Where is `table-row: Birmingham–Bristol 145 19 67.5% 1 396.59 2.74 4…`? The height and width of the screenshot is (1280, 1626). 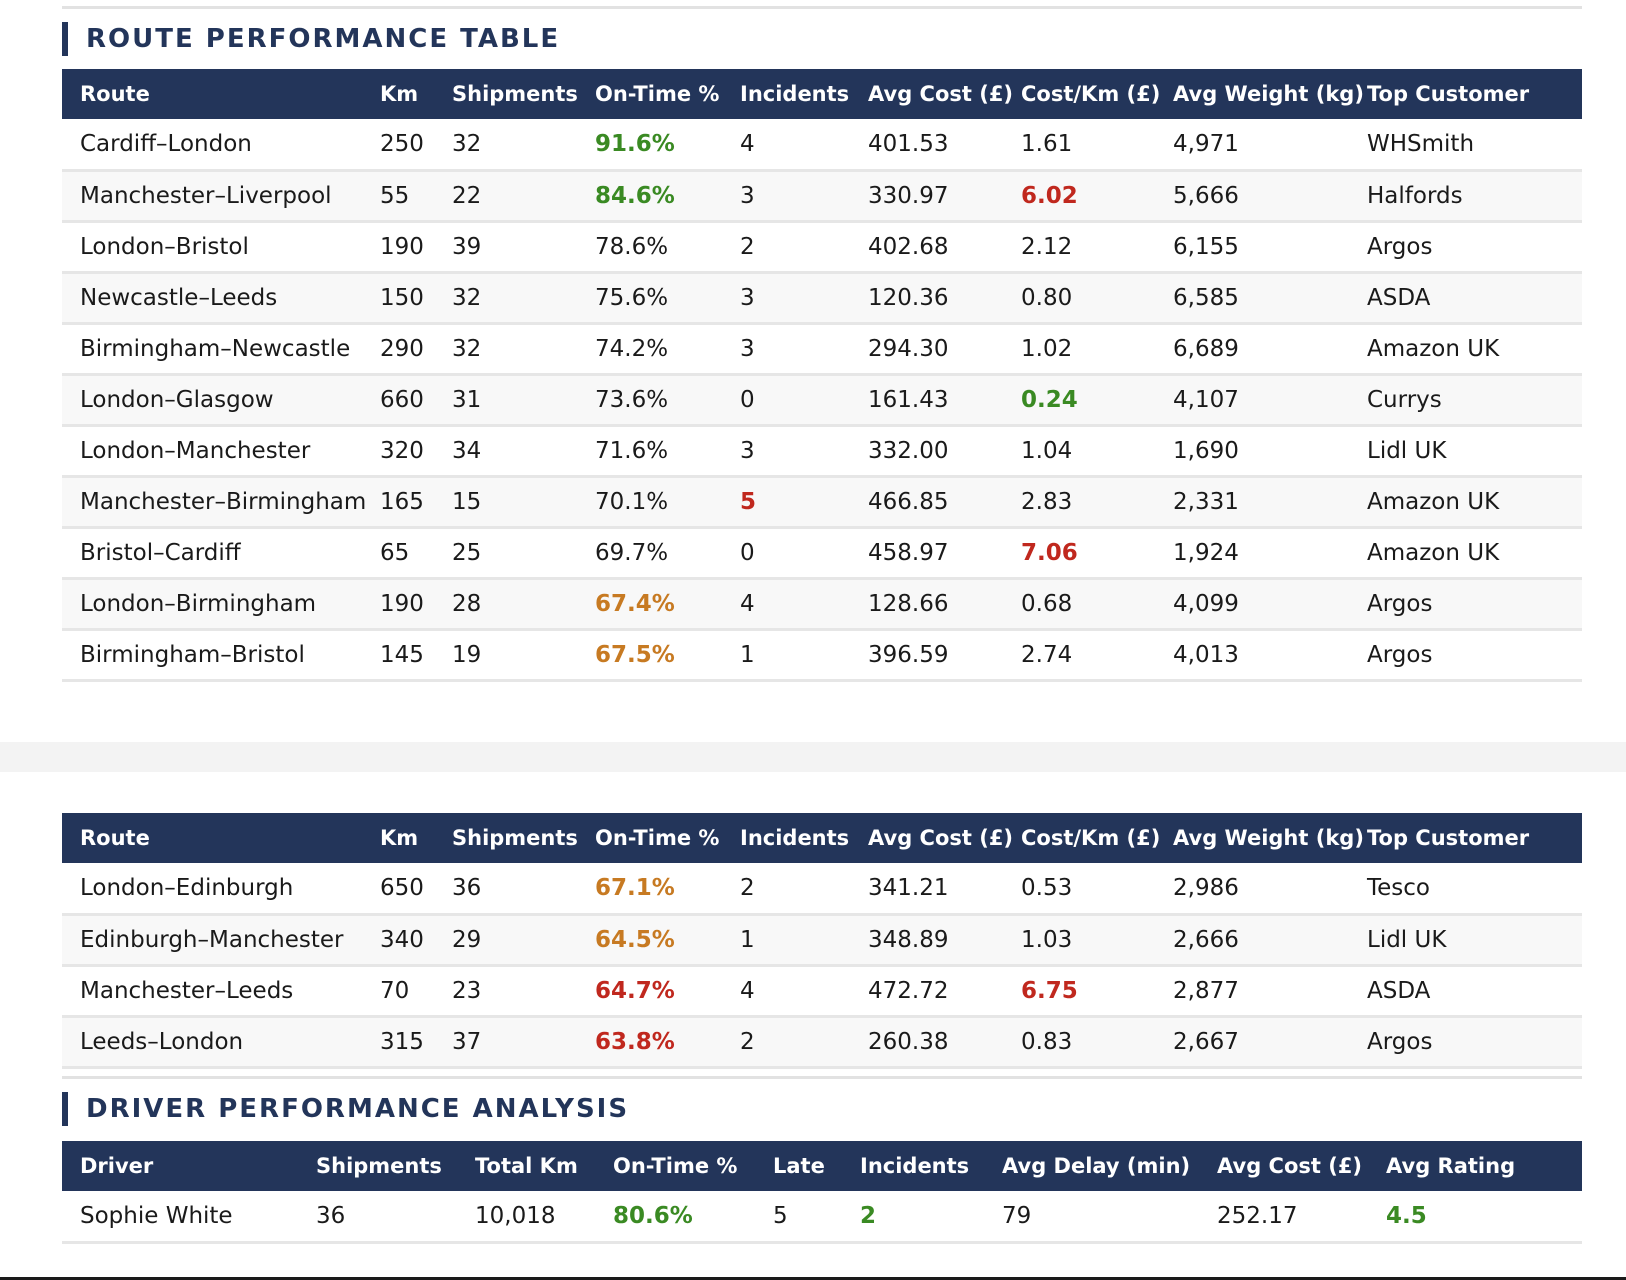
table-row: Birmingham–Bristol 145 19 67.5% 1 396.59 2.74 4… is located at coordinates (822, 654).